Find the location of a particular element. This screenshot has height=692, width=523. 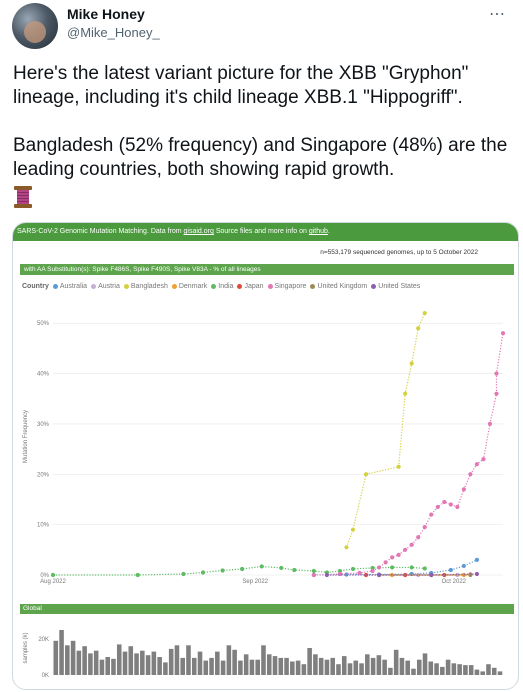

legend-item: Australia is located at coordinates (70, 286).